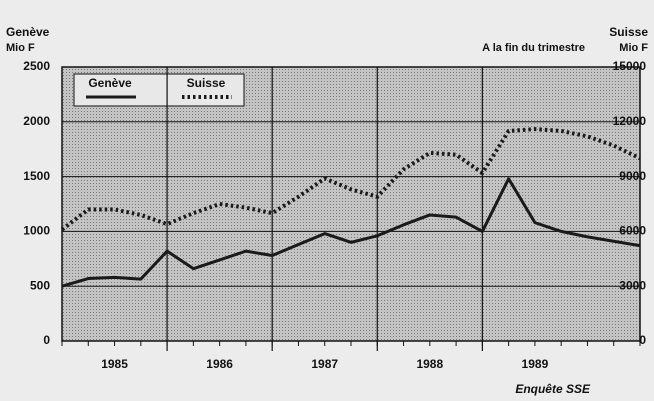  Describe the element at coordinates (114, 364) in the screenshot. I see `x-tick-label: 1985` at that location.